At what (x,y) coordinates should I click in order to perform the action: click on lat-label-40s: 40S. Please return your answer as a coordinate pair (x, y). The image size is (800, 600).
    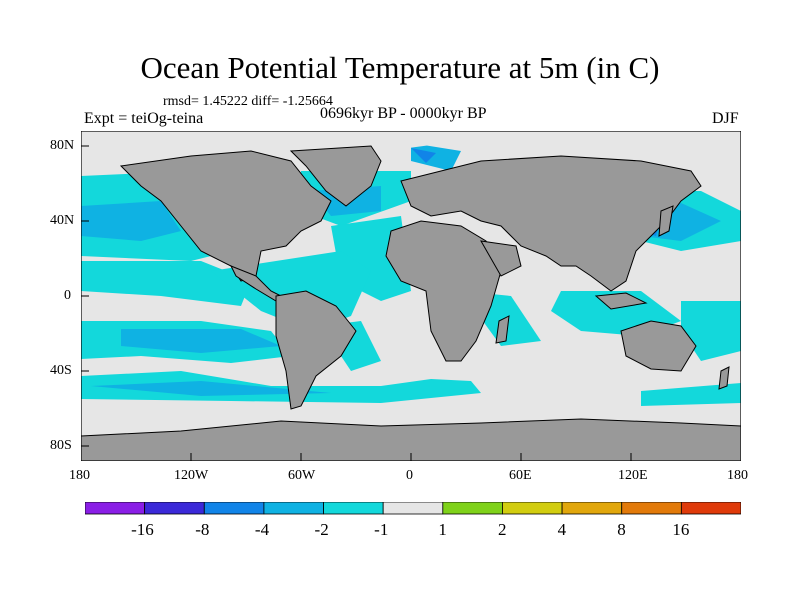
    Looking at the image, I should click on (61, 370).